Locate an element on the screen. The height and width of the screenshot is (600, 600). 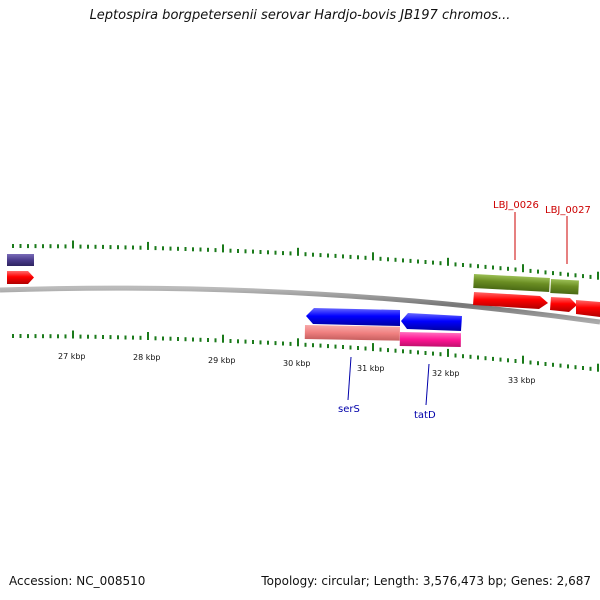
scale-label: 29 kbp is located at coordinates (222, 360).